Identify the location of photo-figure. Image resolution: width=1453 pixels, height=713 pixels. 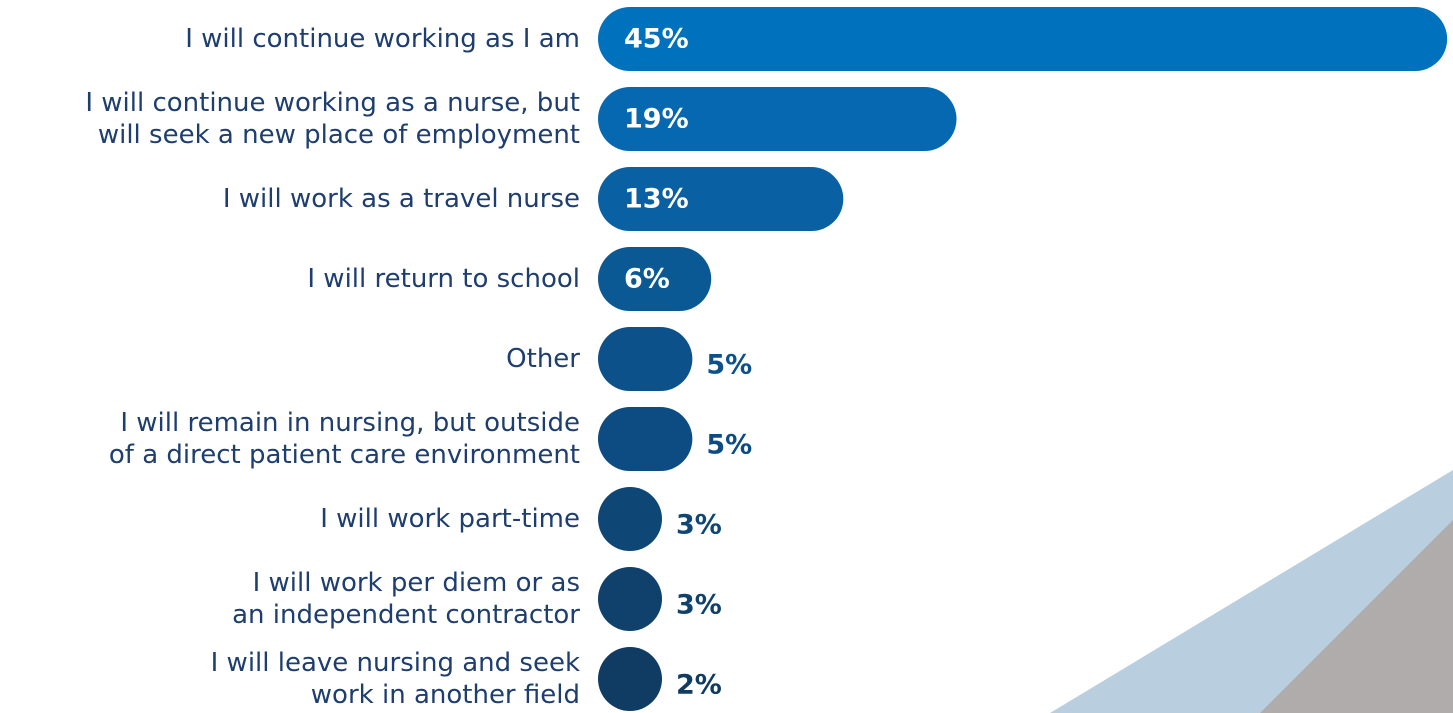
(1356, 616).